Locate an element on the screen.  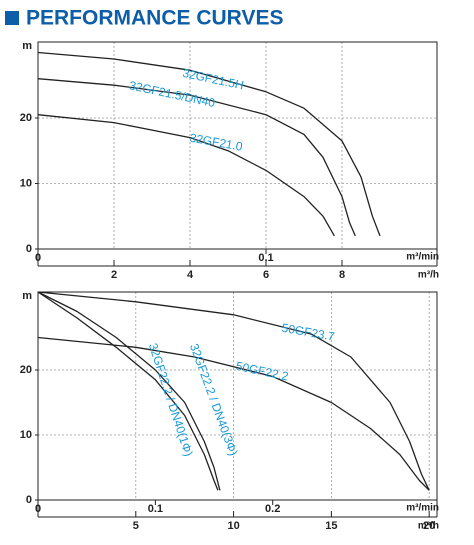
curve-label: 32GF22.2 / DN40(3Φ) is located at coordinates (214, 400).